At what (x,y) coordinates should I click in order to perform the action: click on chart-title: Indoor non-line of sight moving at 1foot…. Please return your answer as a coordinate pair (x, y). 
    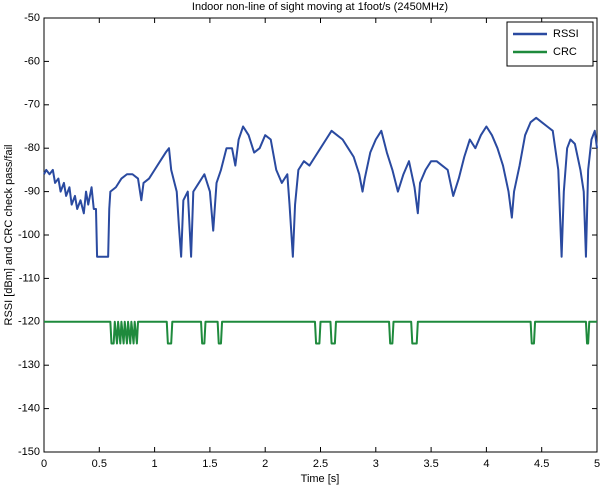
    Looking at the image, I should click on (320, 7).